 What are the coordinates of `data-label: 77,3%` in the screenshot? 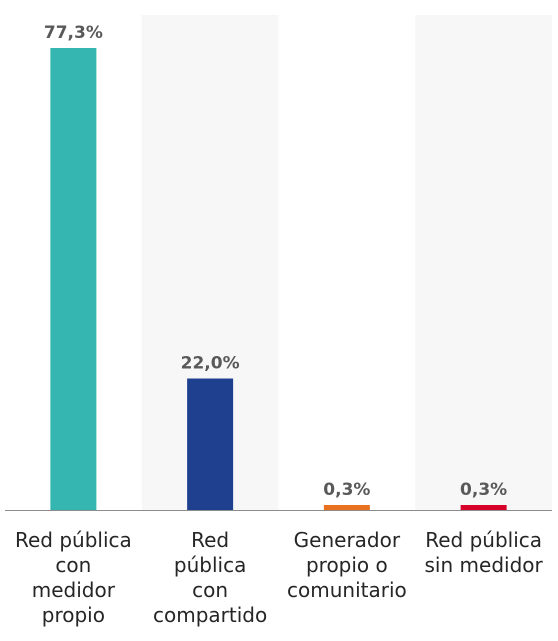 It's located at (73, 33).